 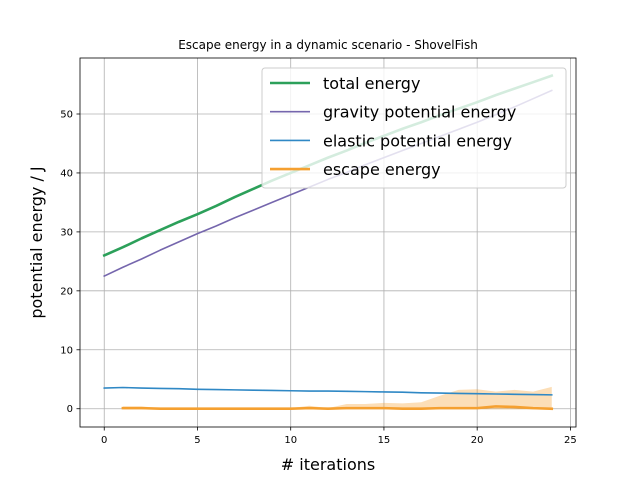 I want to click on x-tick-label: 15, so click(x=384, y=440).